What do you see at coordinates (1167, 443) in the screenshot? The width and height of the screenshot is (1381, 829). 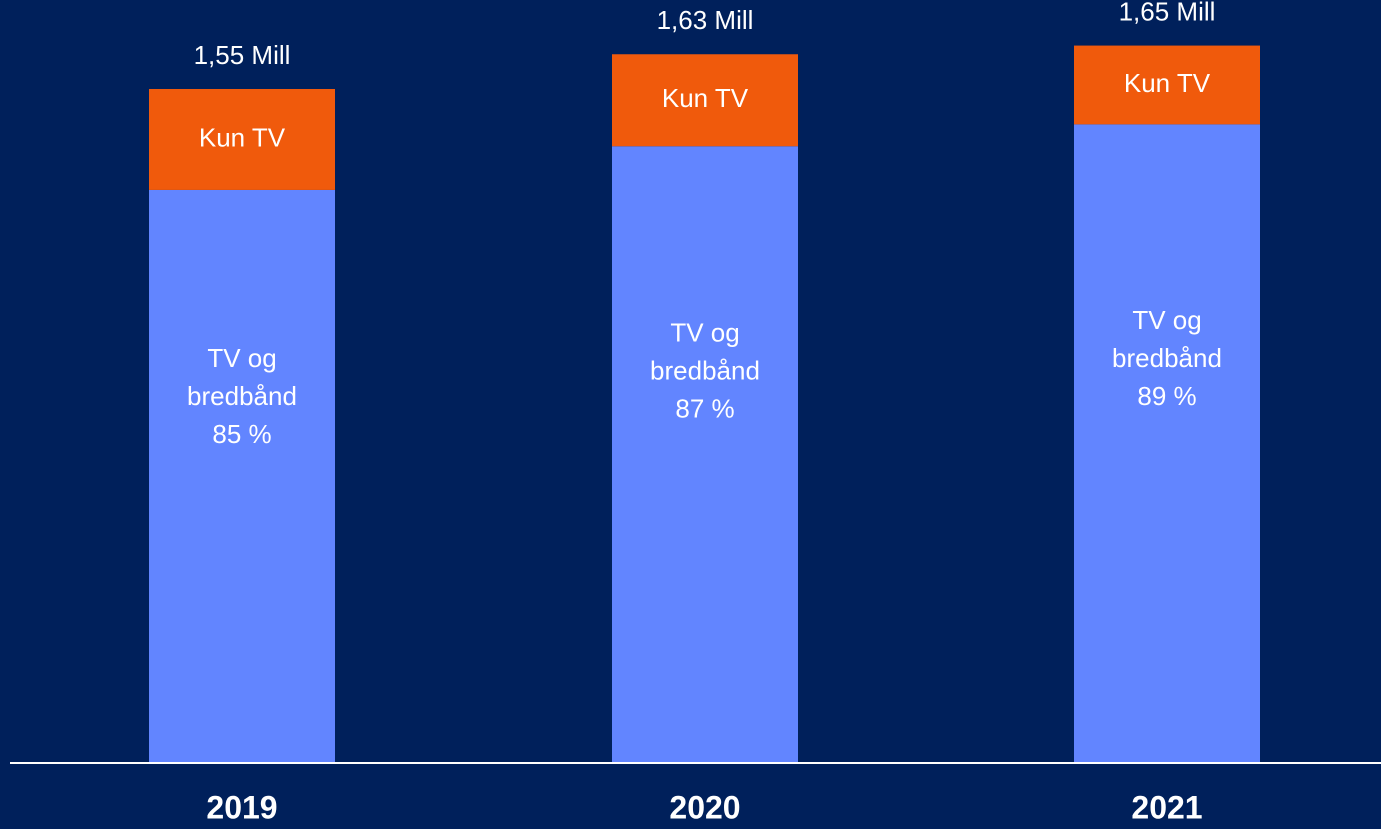 I see `bar-segment-tv-og-bredband-2021` at bounding box center [1167, 443].